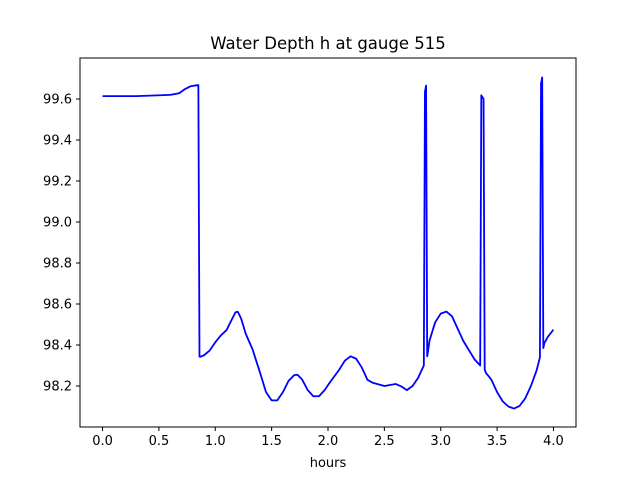 Image resolution: width=640 pixels, height=480 pixels. I want to click on x-tick-label: 2.5, so click(384, 441).